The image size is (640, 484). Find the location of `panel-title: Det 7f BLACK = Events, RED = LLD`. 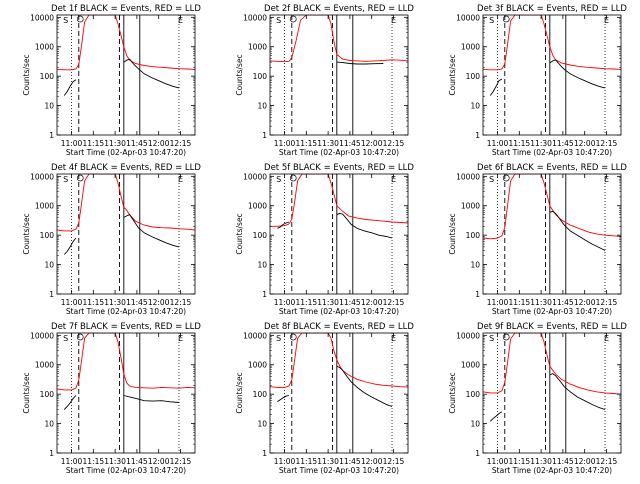

panel-title: Det 7f BLACK = Events, RED = LLD is located at coordinates (126, 327).